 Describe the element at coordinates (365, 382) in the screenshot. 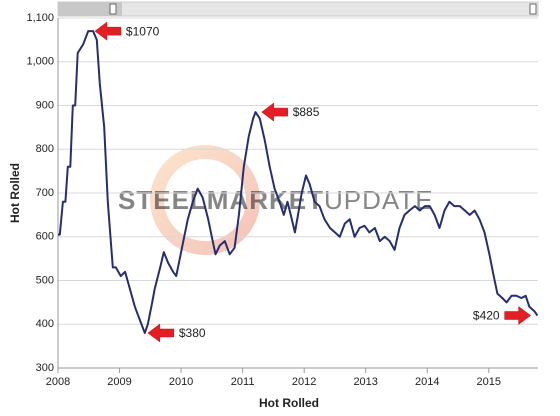

I see `x-tick-label: 2013` at that location.